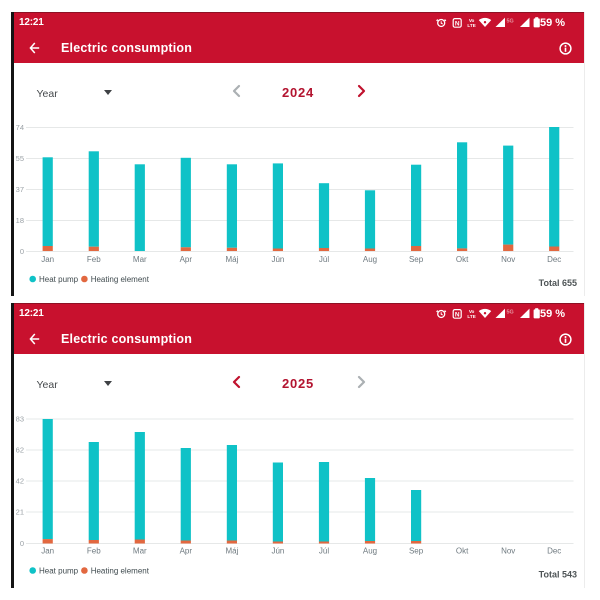  I want to click on svg-text: 21, so click(20, 512).